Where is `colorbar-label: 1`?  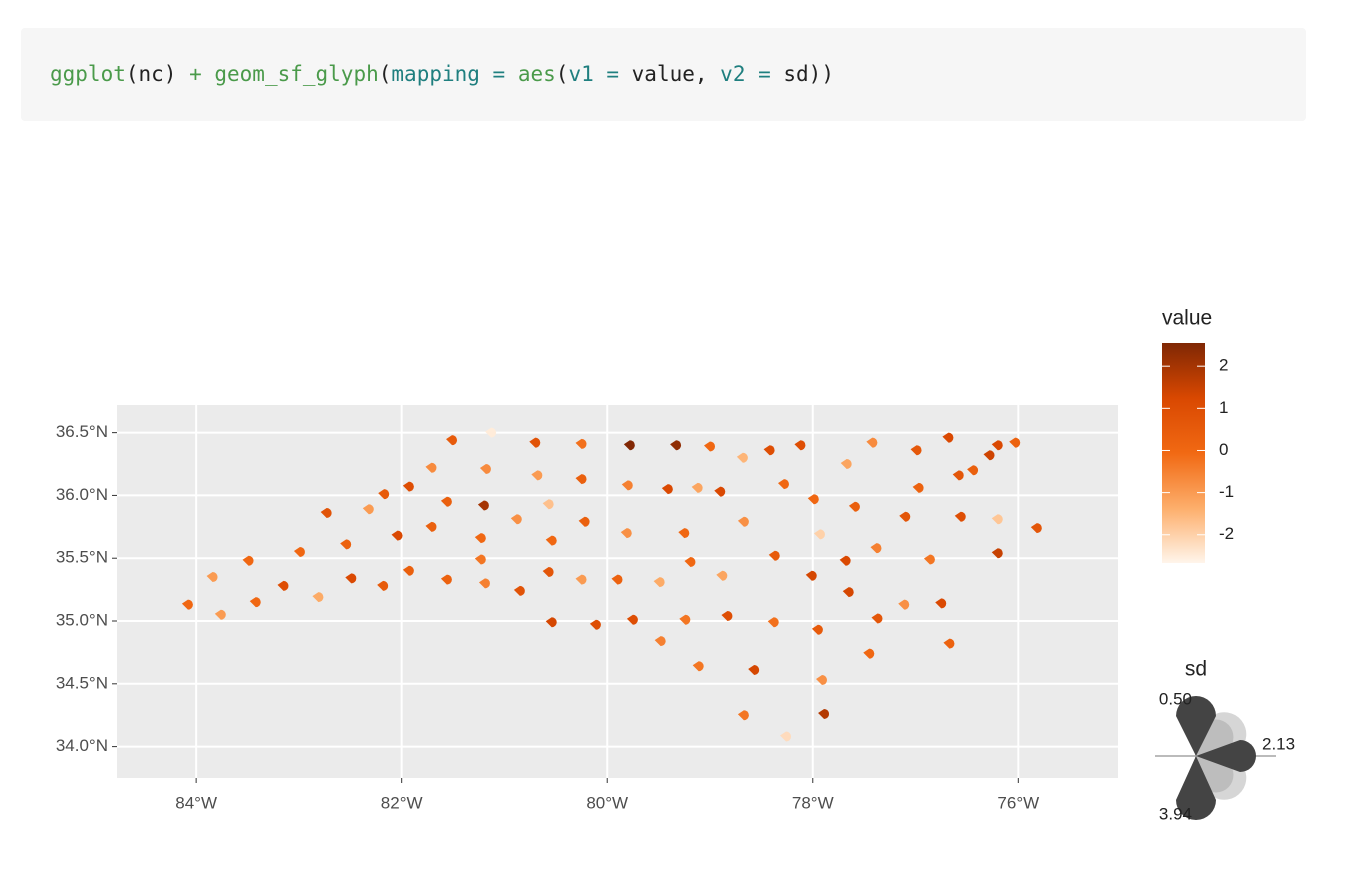 colorbar-label: 1 is located at coordinates (1223, 407).